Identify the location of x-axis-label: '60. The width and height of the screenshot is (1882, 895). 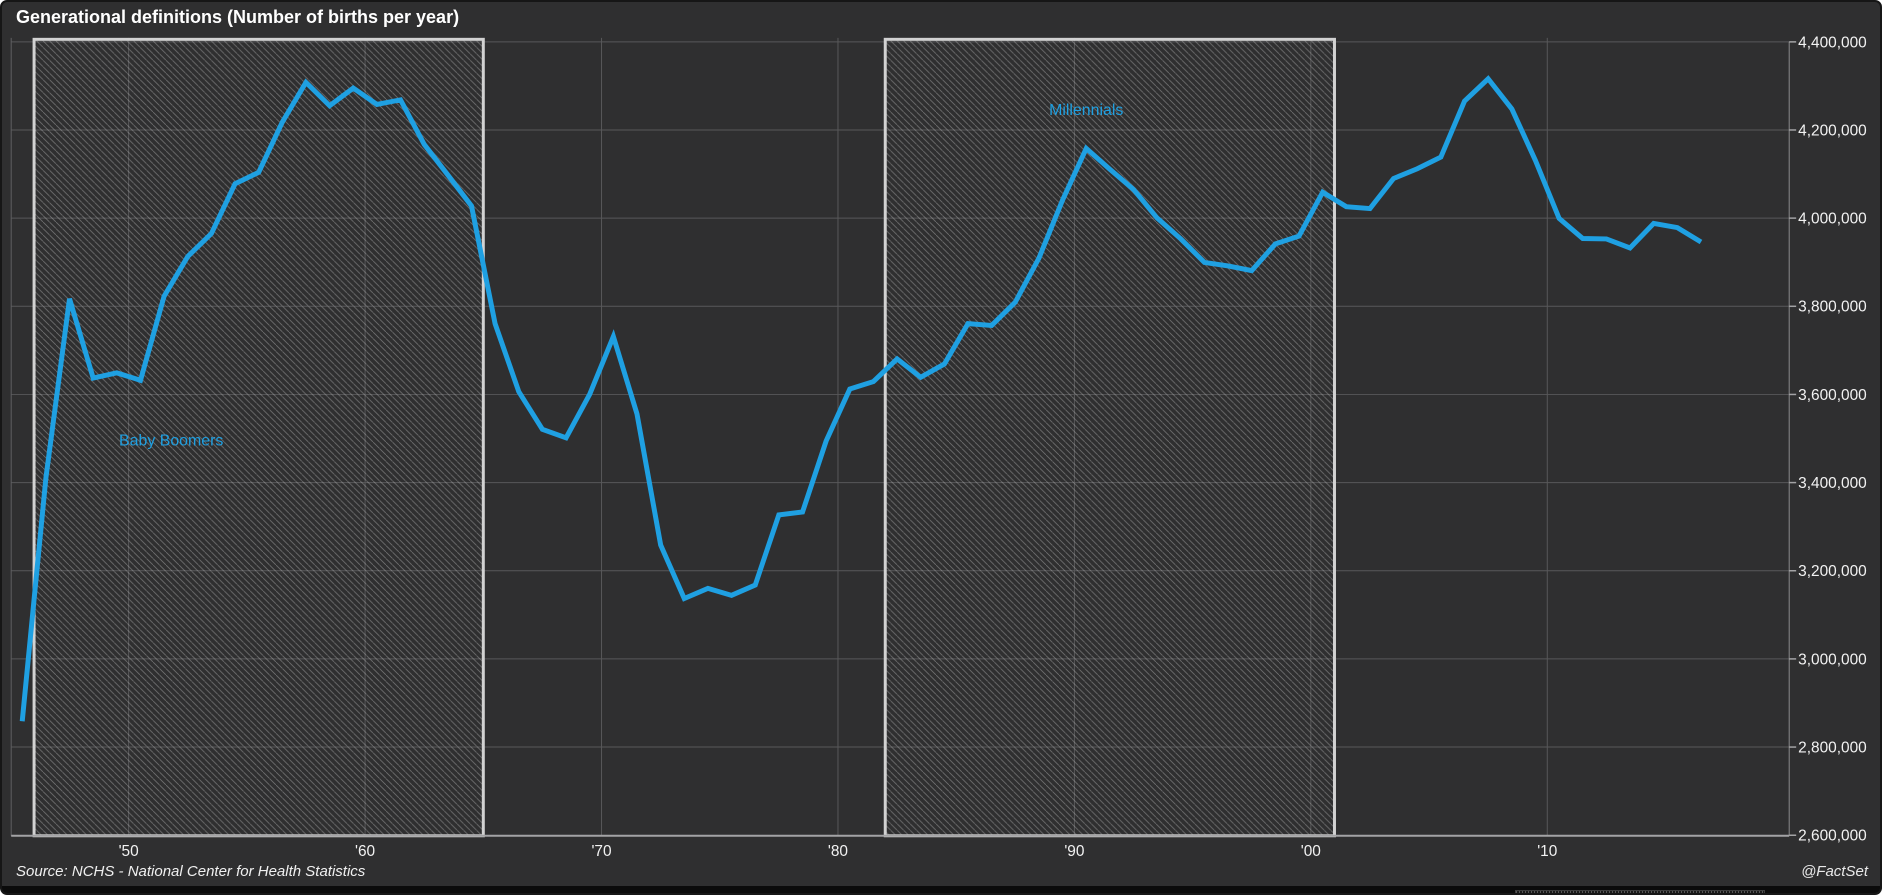
(365, 851).